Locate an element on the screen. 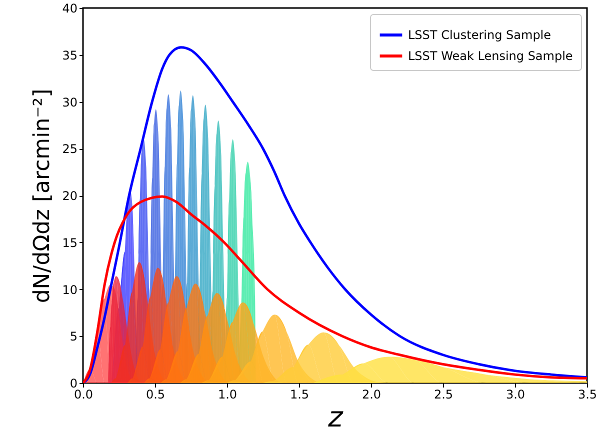  y-tick-label: 10 is located at coordinates (70, 289).